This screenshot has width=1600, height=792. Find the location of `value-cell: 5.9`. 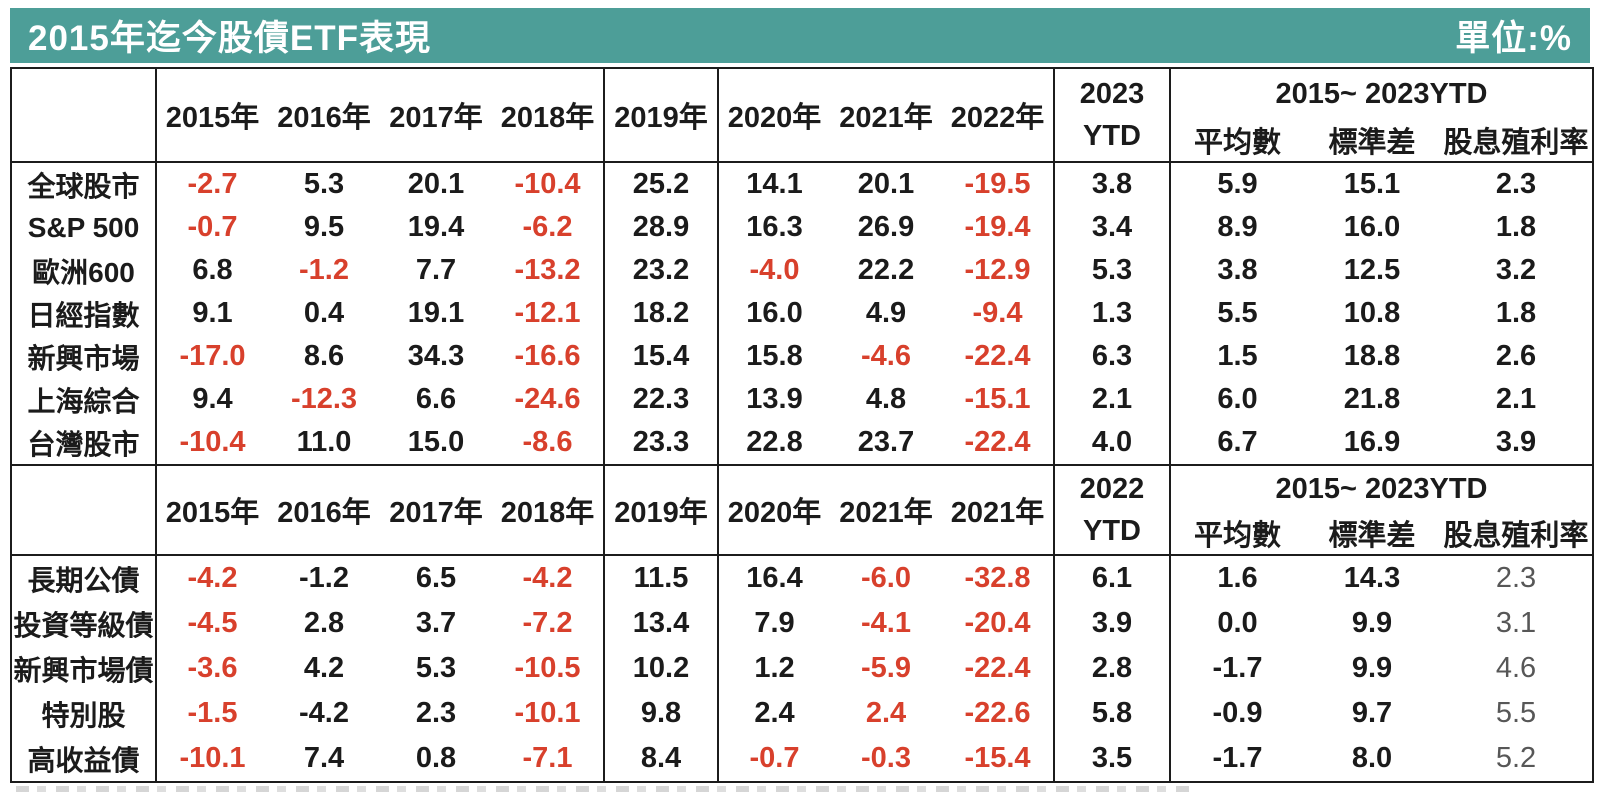

value-cell: 5.9 is located at coordinates (1237, 184).